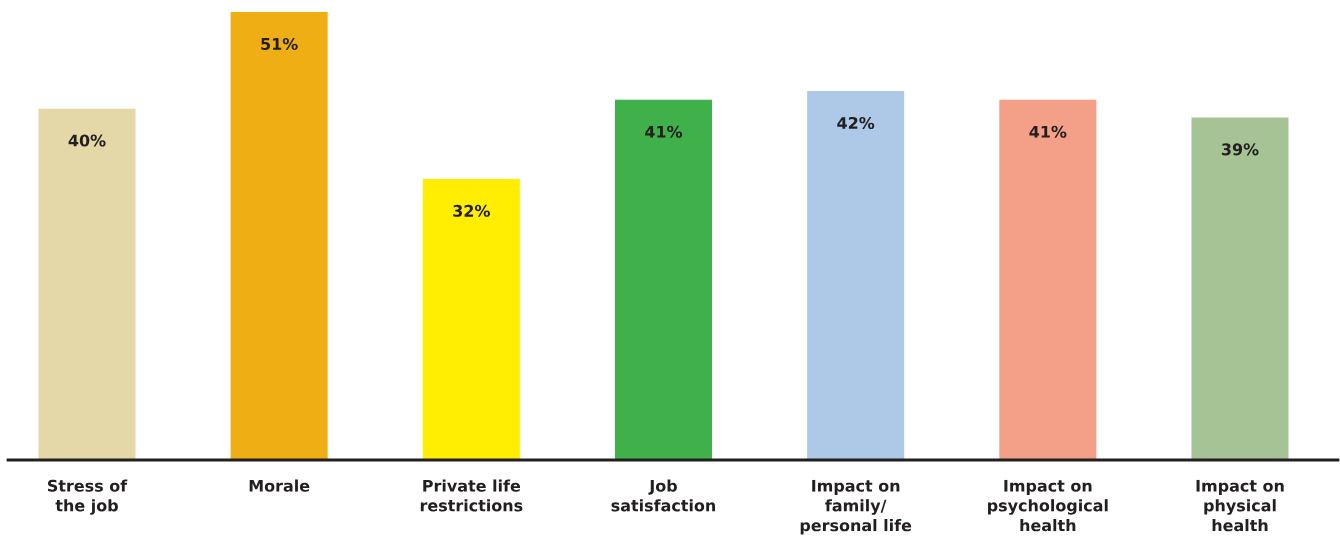  What do you see at coordinates (279, 485) in the screenshot?
I see `x-tick-label: Morale` at bounding box center [279, 485].